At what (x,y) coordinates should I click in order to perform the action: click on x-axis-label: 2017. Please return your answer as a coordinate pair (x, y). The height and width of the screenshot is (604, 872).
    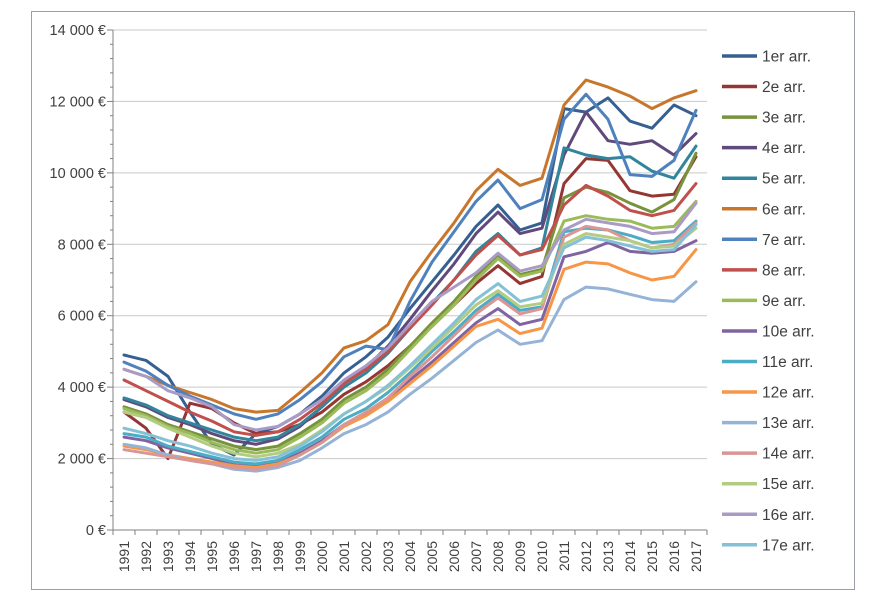
    Looking at the image, I should click on (696, 556).